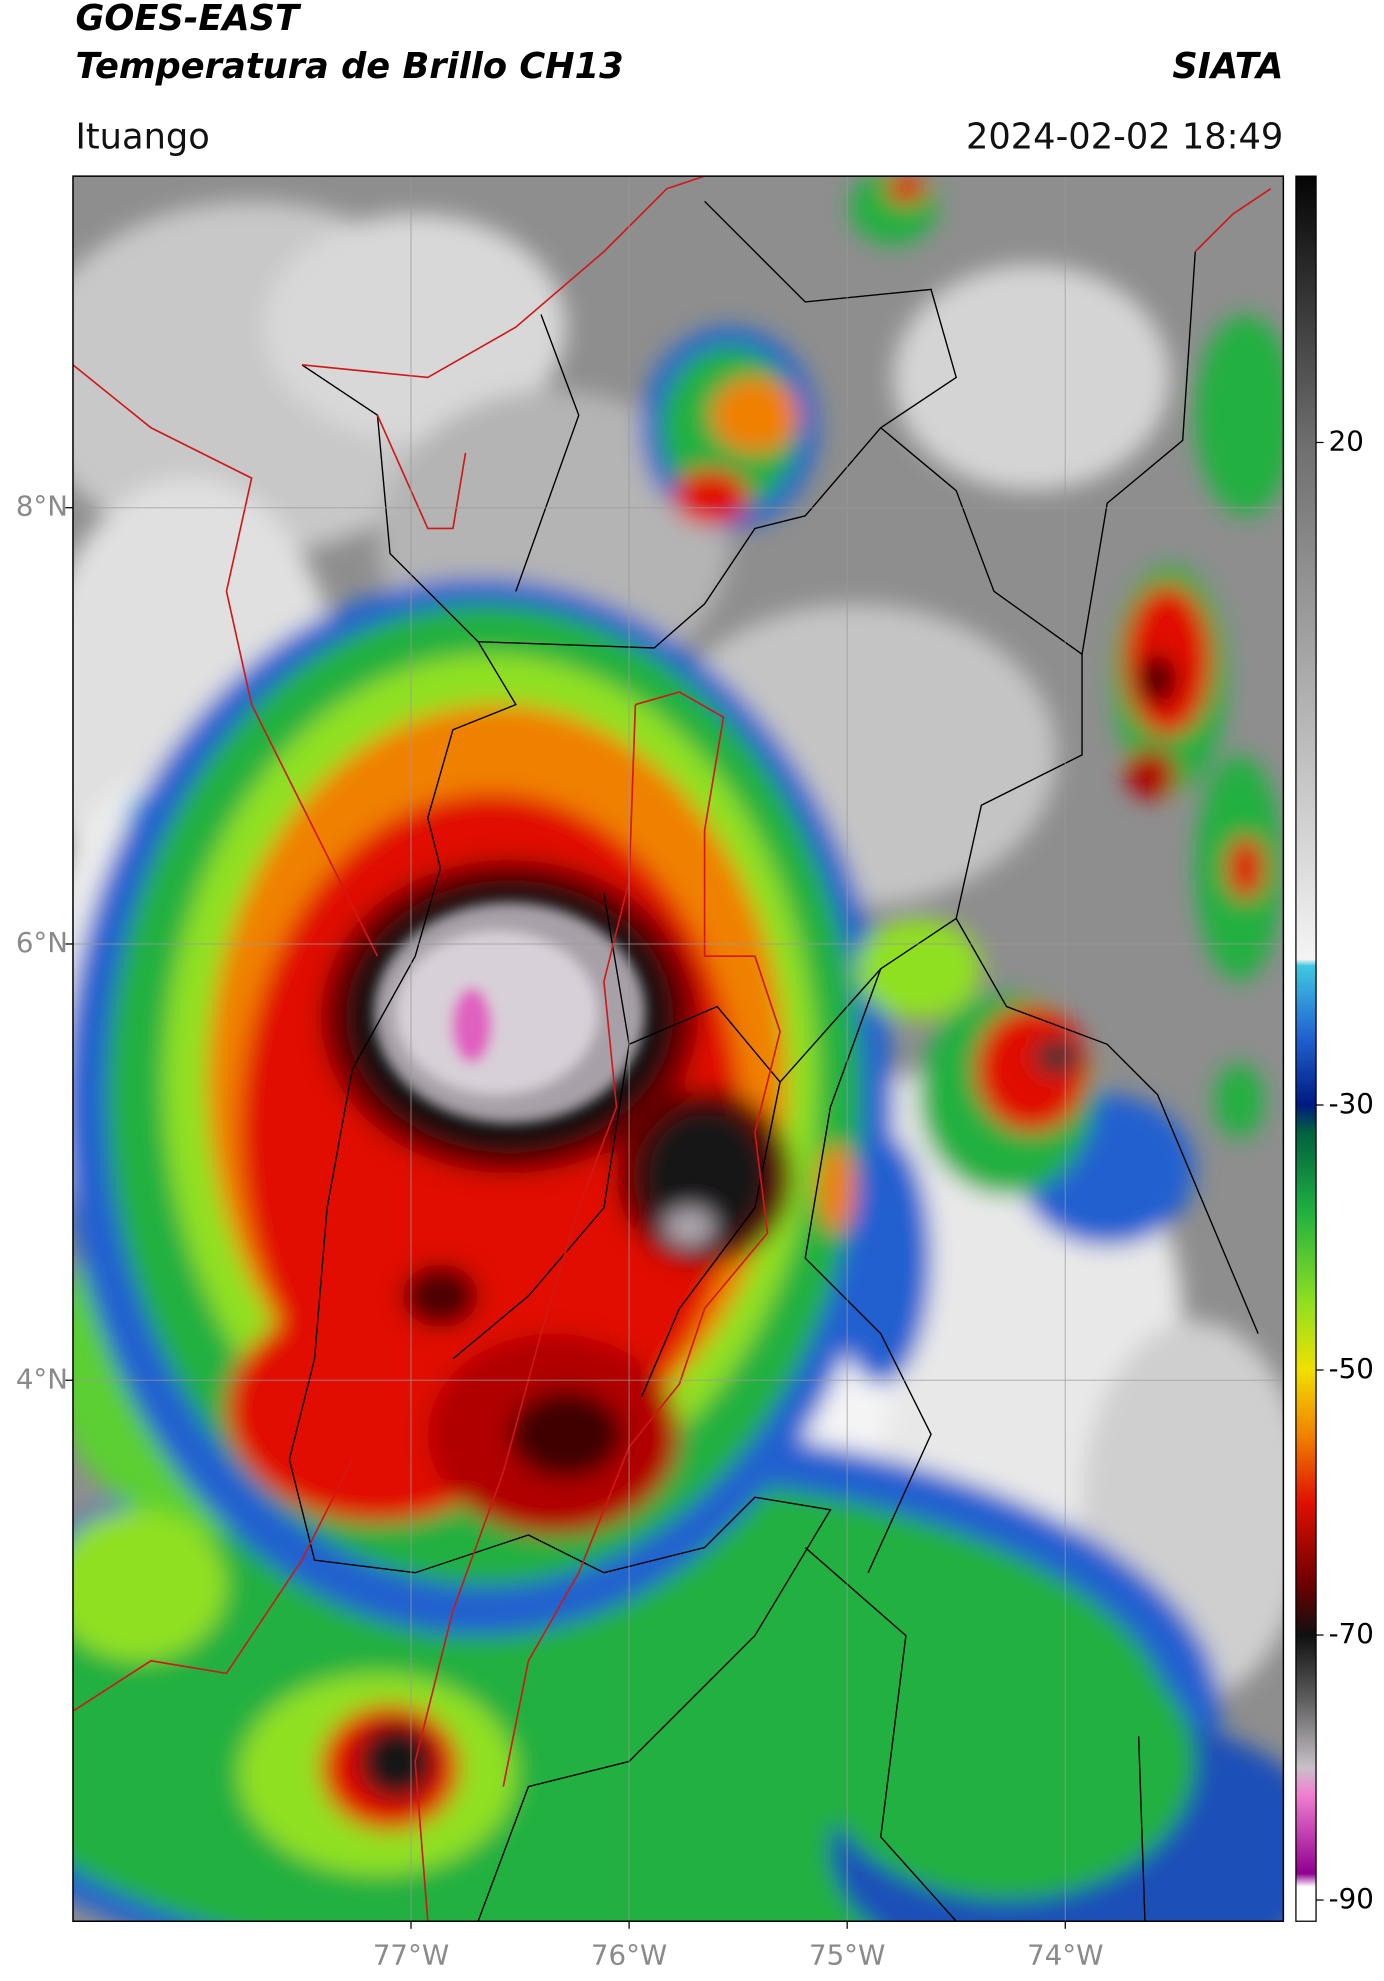 The image size is (1384, 1981). Describe the element at coordinates (188, 19) in the screenshot. I see `title: GOES-EAST` at that location.